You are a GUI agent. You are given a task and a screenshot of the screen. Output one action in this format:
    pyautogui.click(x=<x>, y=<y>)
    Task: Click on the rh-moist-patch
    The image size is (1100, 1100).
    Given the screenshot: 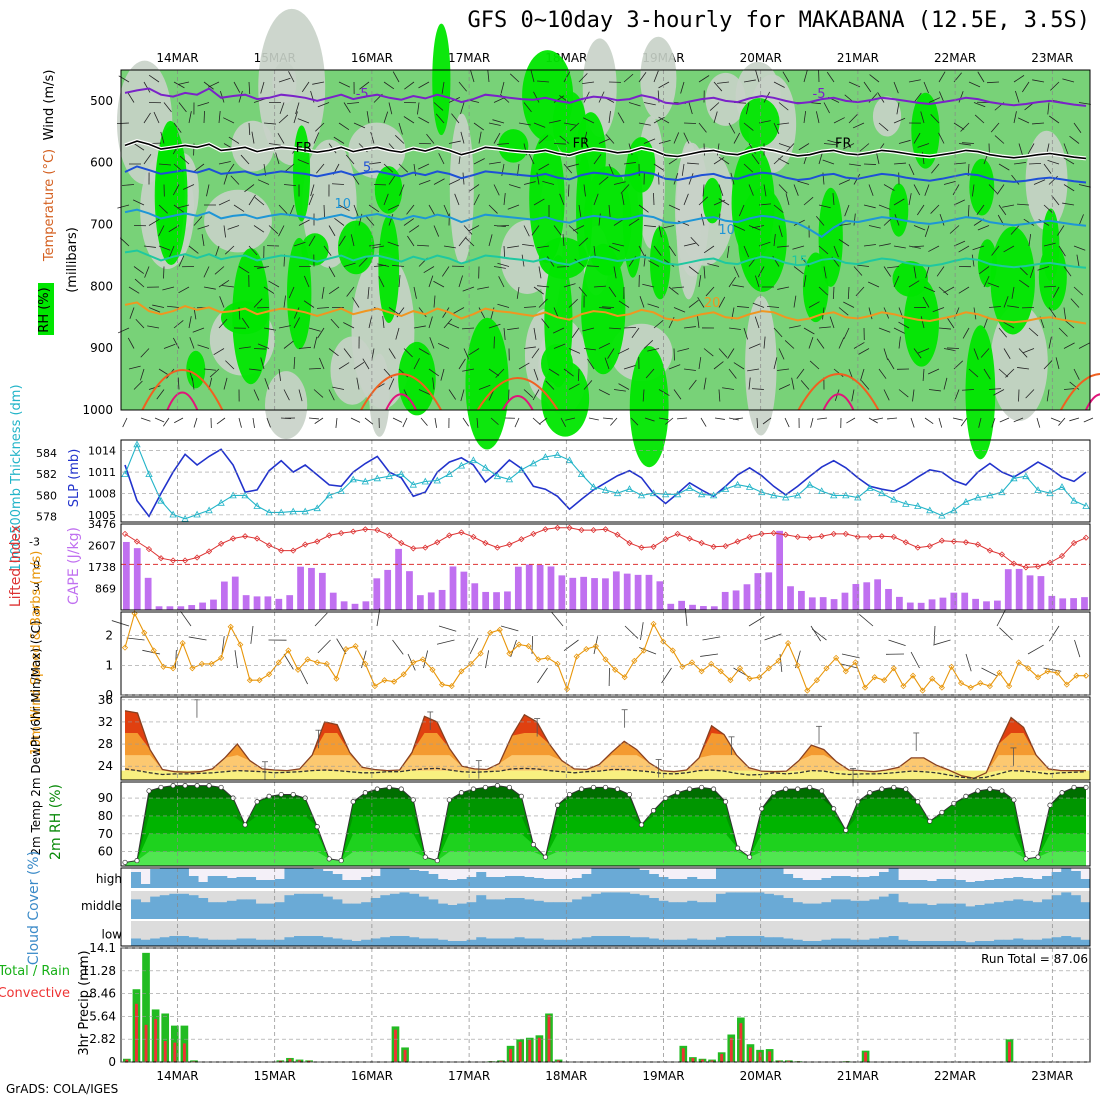 What is the action you would take?
    pyautogui.click(x=389, y=269)
    